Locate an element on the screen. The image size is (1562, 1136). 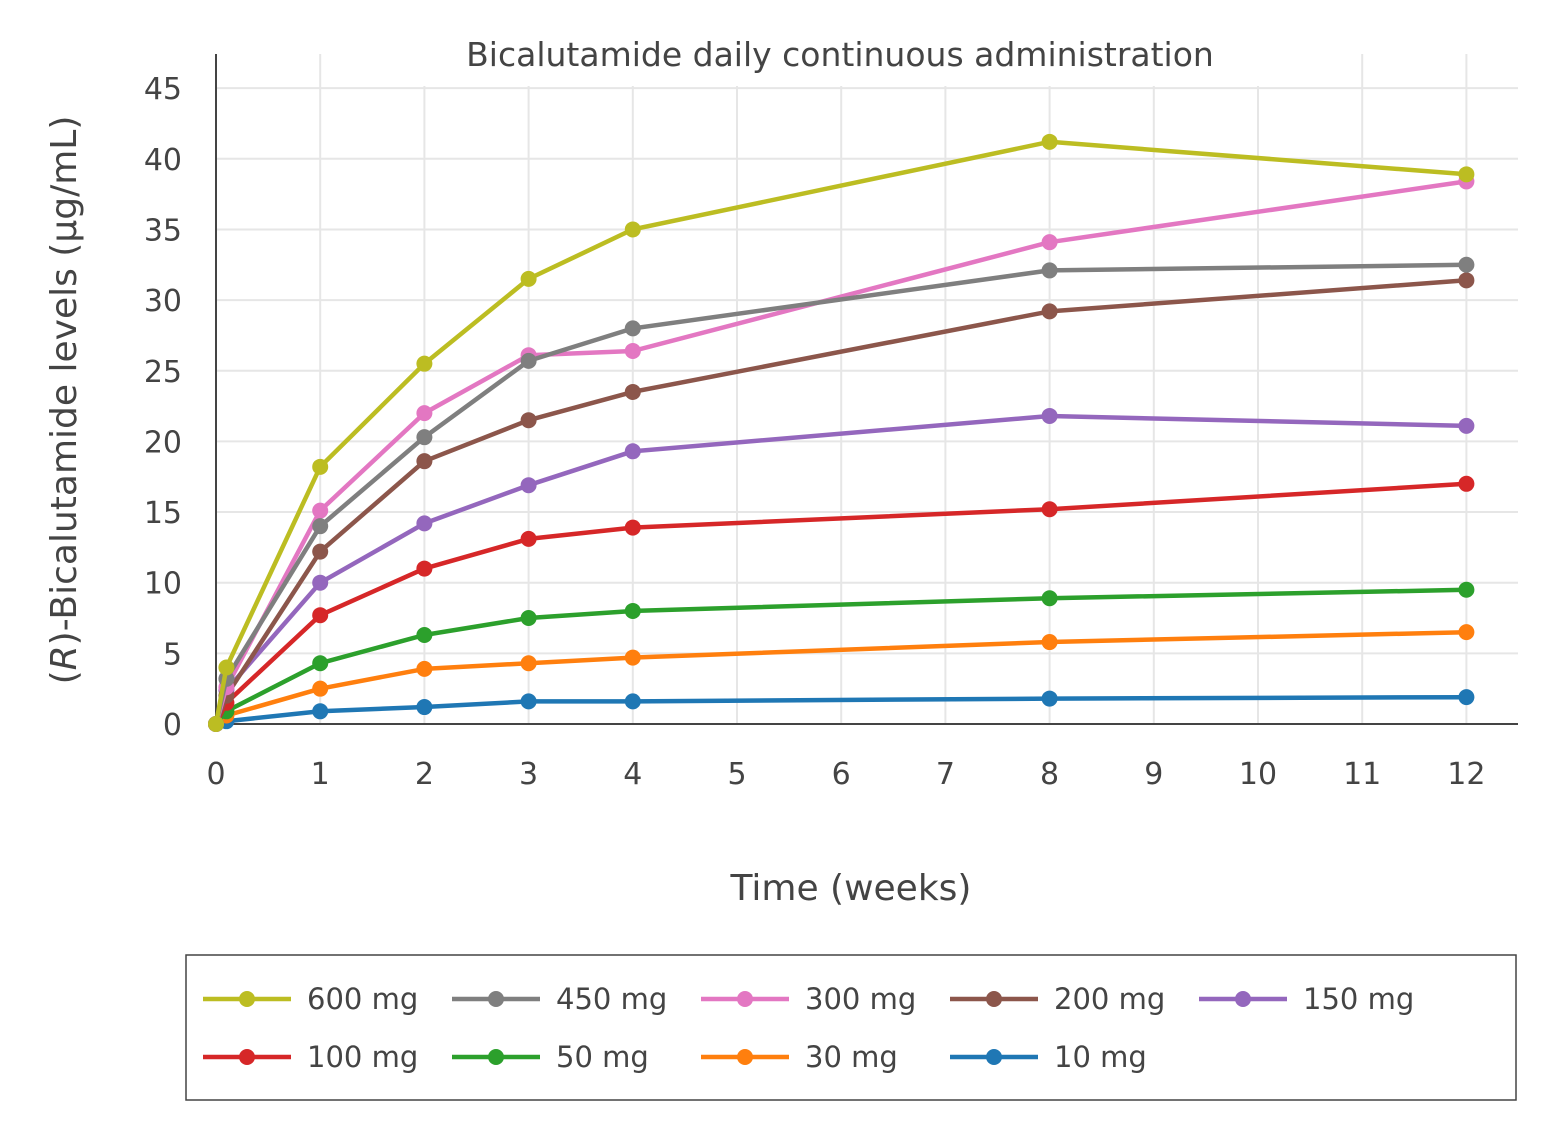
x-tick-label: 12 is located at coordinates (1466, 774).